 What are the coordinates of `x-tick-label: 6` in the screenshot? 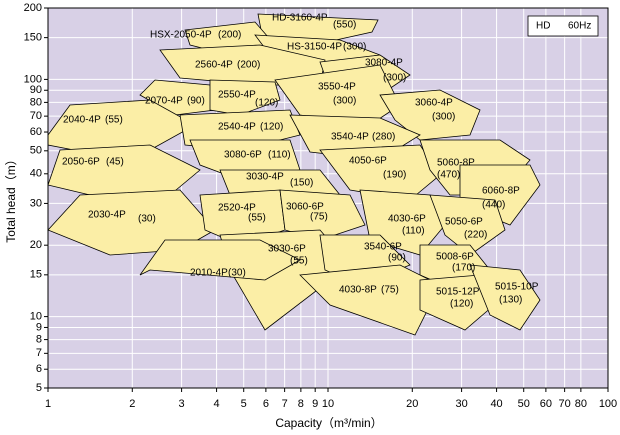 It's located at (266, 404).